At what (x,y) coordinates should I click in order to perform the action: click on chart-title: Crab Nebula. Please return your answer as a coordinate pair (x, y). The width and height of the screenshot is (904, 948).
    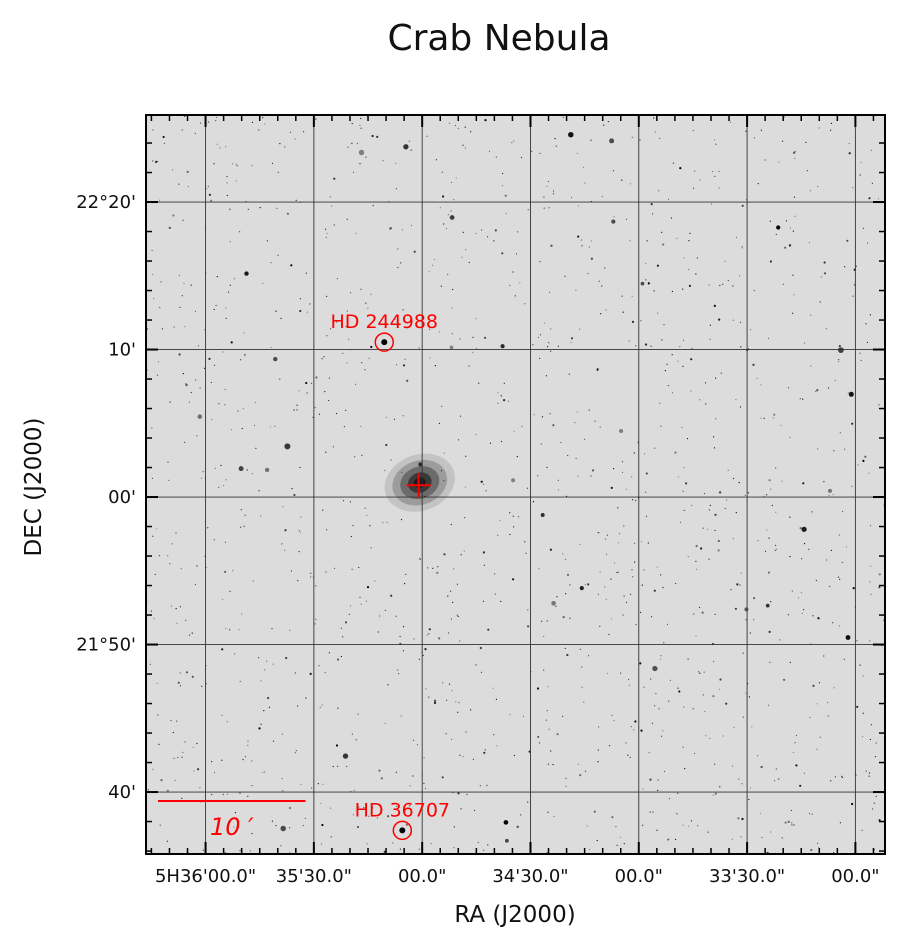
    Looking at the image, I should click on (498, 38).